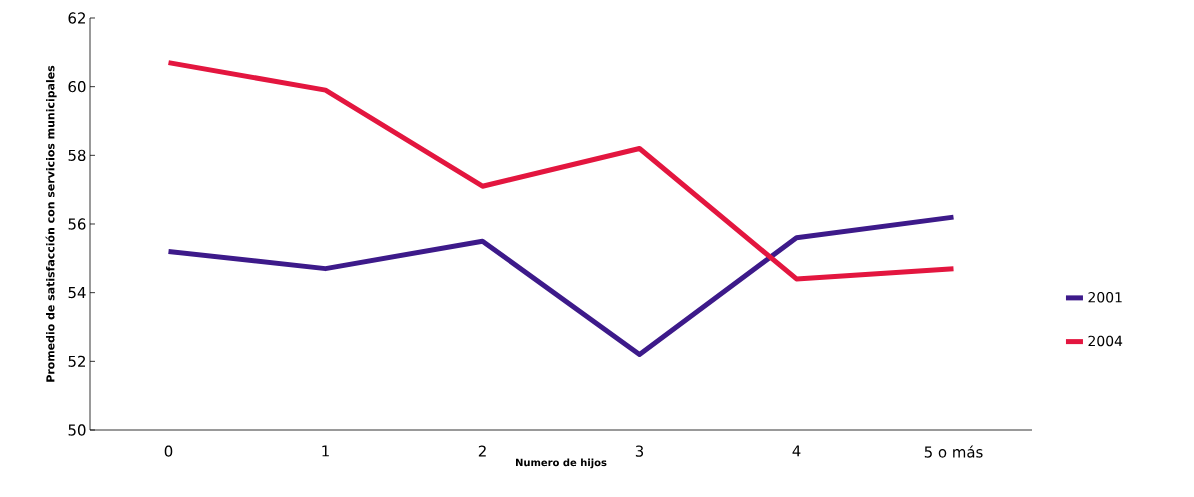 Image resolution: width=1194 pixels, height=497 pixels. Describe the element at coordinates (482, 451) in the screenshot. I see `x-tick-label: 2` at that location.